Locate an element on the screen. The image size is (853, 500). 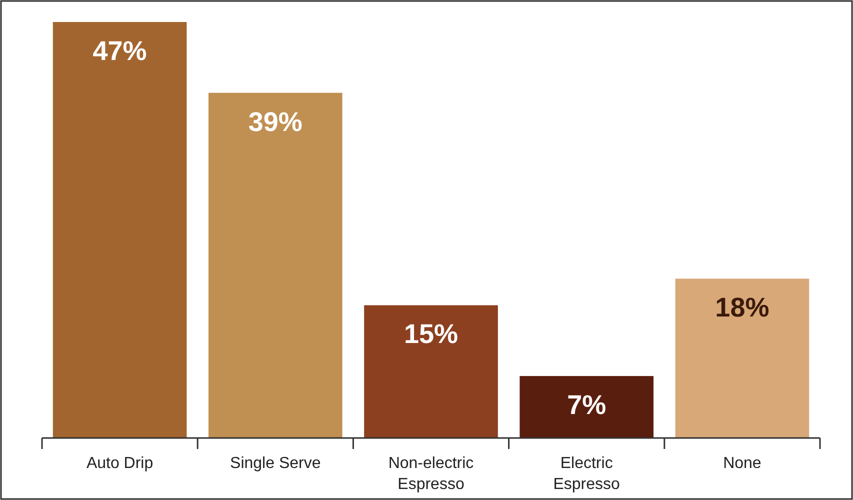
data-label: 39% is located at coordinates (275, 121).